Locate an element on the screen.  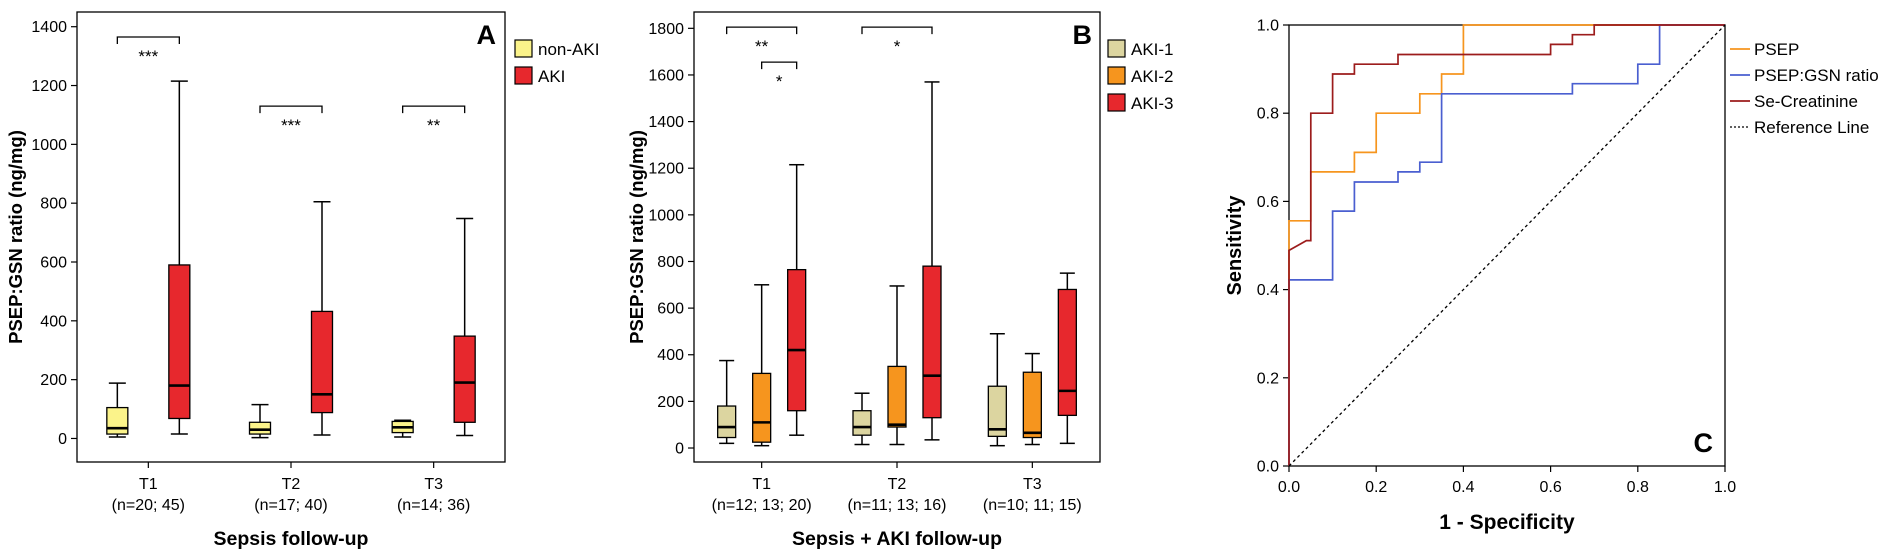
legend-label: Reference Line is located at coordinates (1811, 127).